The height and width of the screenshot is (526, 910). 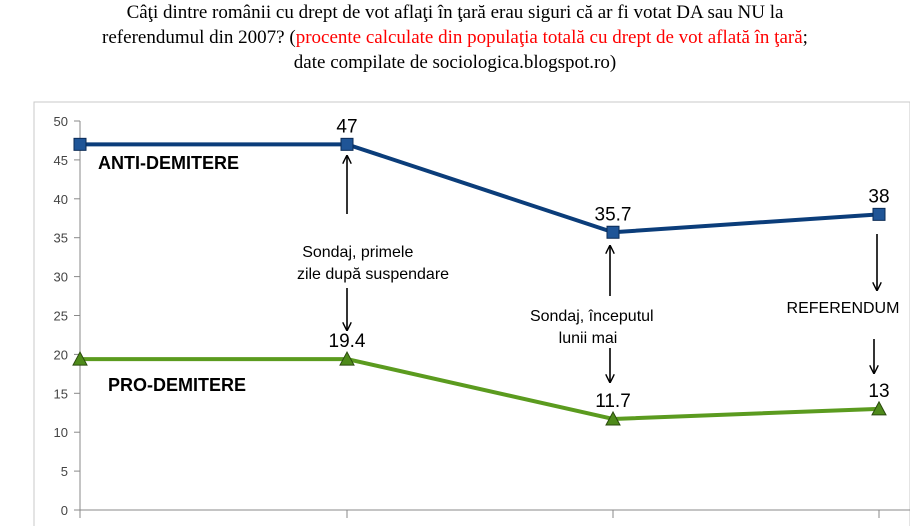 What do you see at coordinates (199, 37) in the screenshot?
I see `title-line-2-start: referendumul din 2007? (` at bounding box center [199, 37].